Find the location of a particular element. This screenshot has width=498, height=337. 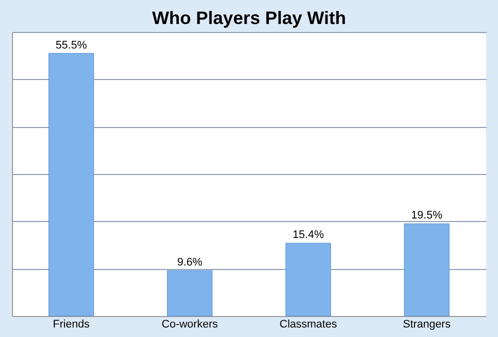

chart-title: Who Players Play With is located at coordinates (249, 18).